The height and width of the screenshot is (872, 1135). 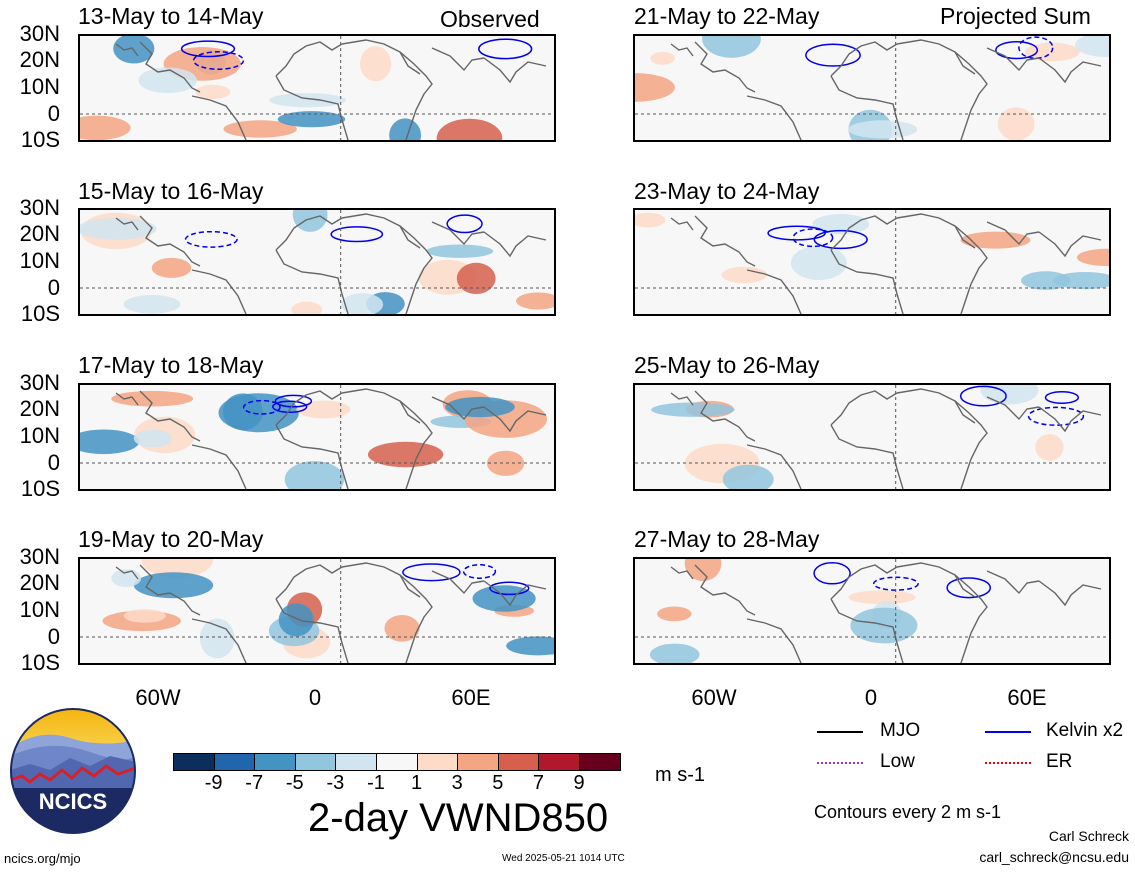 What do you see at coordinates (294, 783) in the screenshot?
I see `colorbar-tick-label: -5` at bounding box center [294, 783].